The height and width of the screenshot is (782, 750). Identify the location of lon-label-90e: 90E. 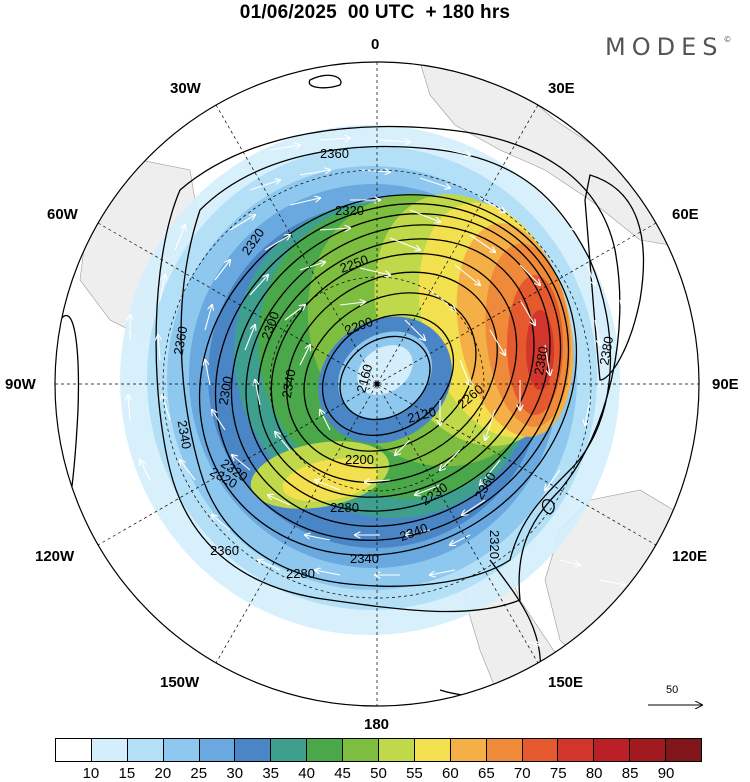
(725, 384).